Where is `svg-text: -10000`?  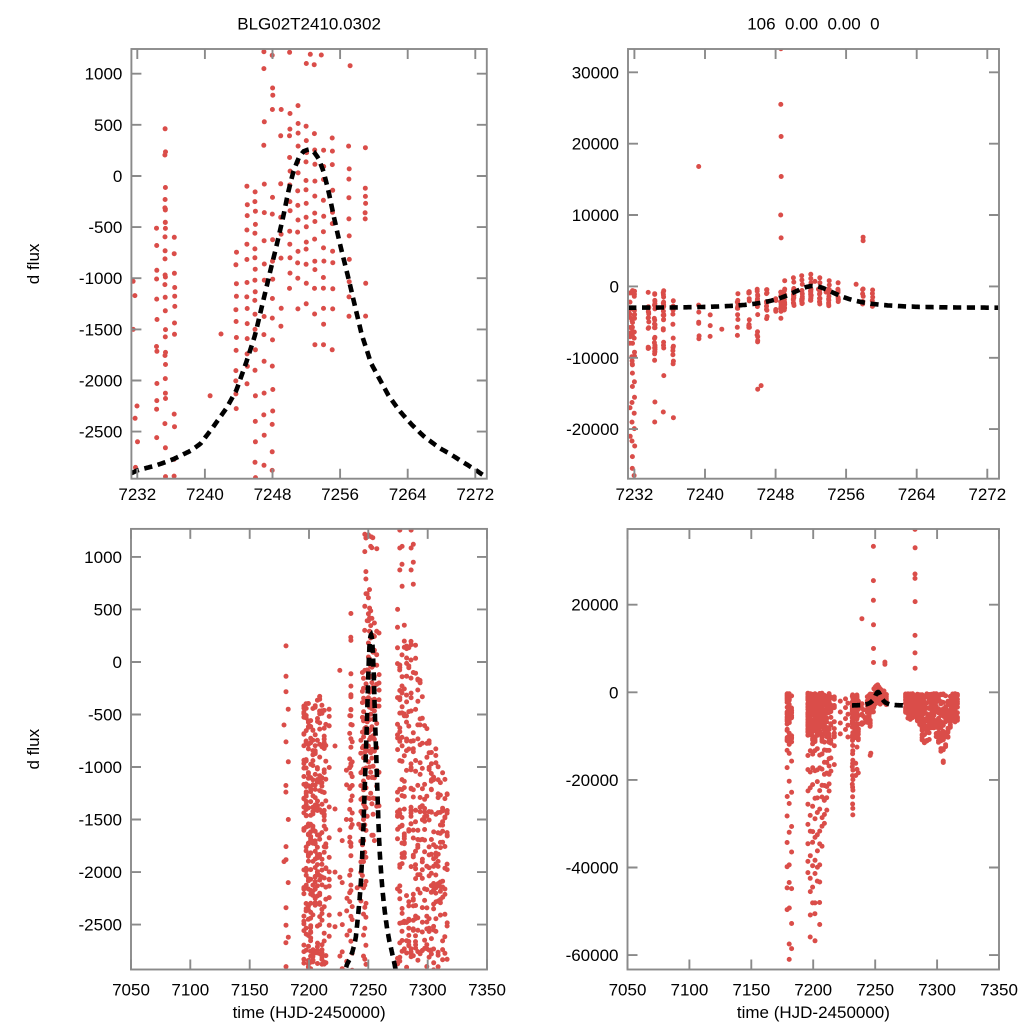 svg-text: -10000 is located at coordinates (592, 358).